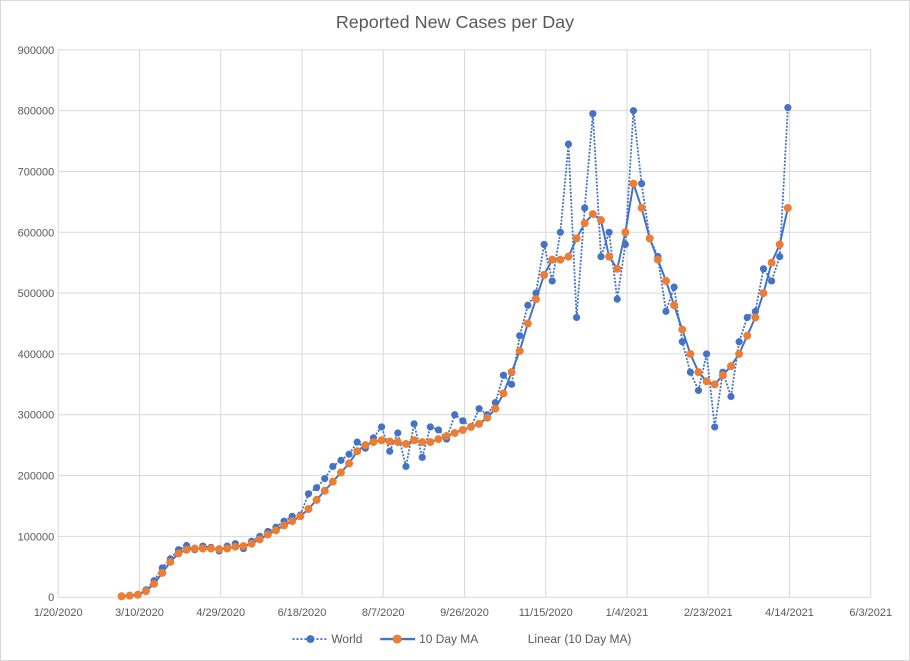 Image resolution: width=910 pixels, height=661 pixels. I want to click on y-tick-label: 300000, so click(36, 416).